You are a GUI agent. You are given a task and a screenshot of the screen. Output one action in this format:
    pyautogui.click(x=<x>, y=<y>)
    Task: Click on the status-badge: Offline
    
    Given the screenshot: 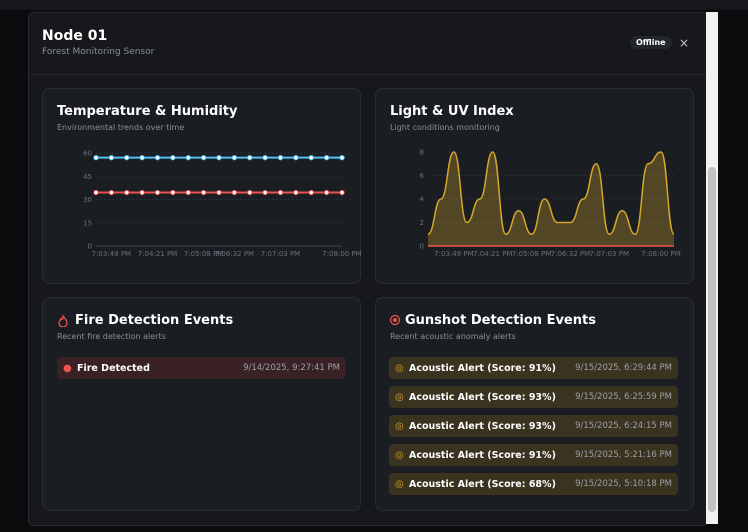 What is the action you would take?
    pyautogui.click(x=651, y=42)
    